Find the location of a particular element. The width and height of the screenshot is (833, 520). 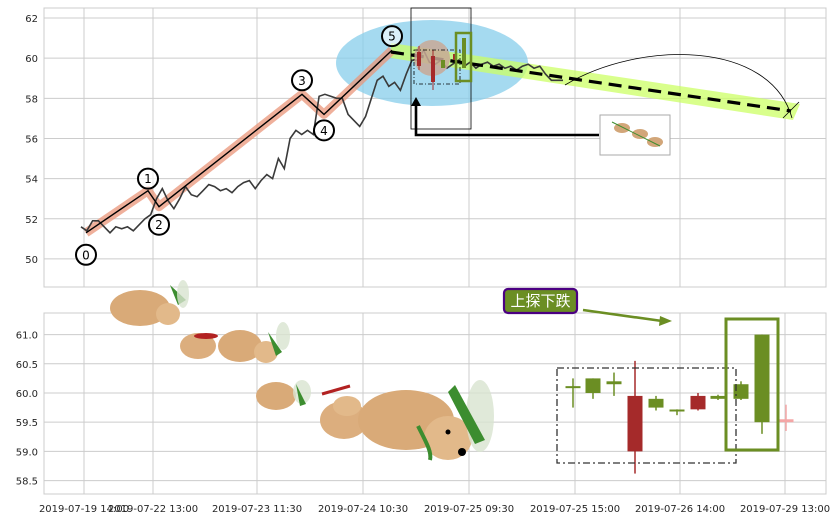

y-tick-label: 61.0 is located at coordinates (27, 336).